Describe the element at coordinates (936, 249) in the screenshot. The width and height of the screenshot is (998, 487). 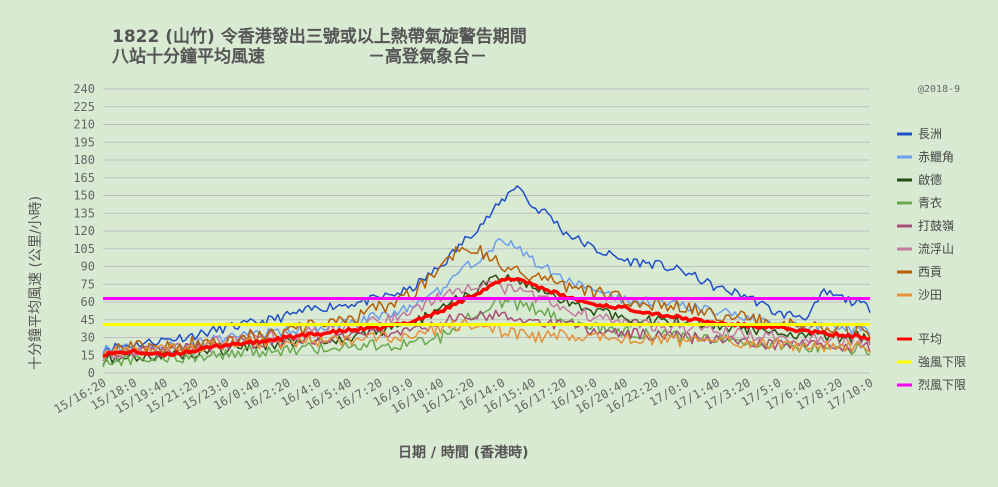
I see `legend-item: 流浮山` at that location.